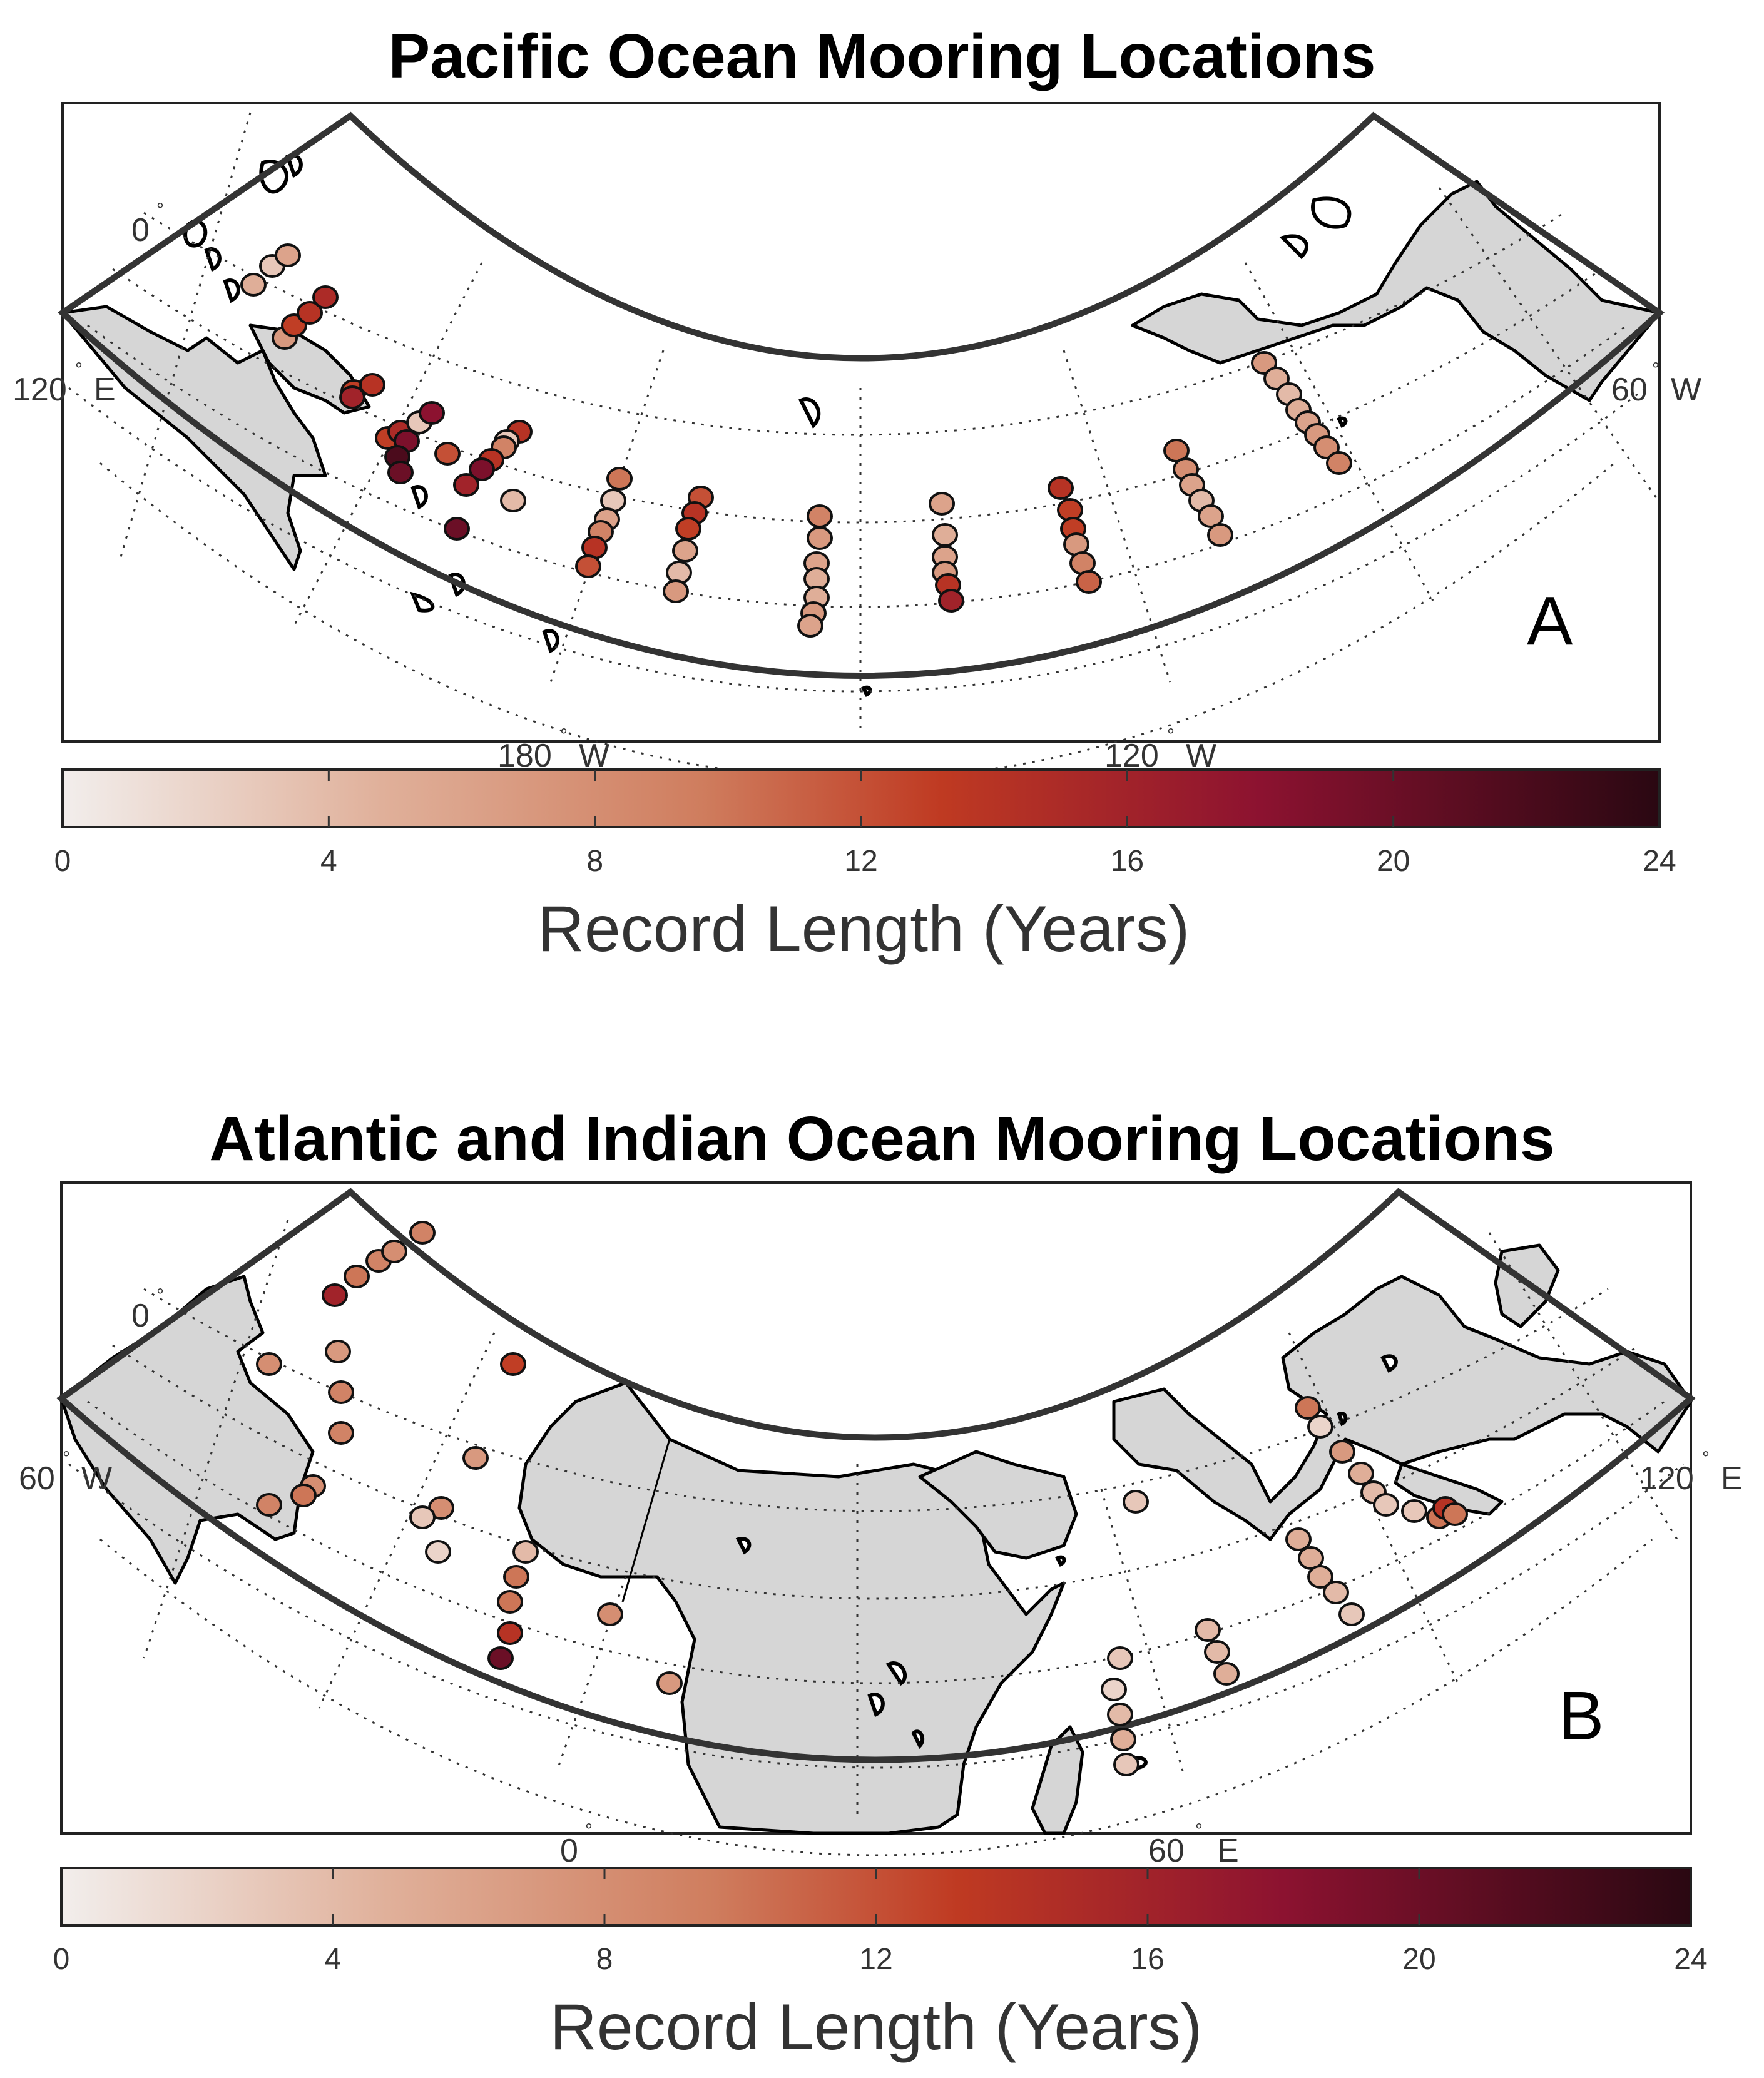 This screenshot has height=2078, width=1764. What do you see at coordinates (875, 1960) in the screenshot?
I see `panel-b-colorbar-tick-label: 12` at bounding box center [875, 1960].